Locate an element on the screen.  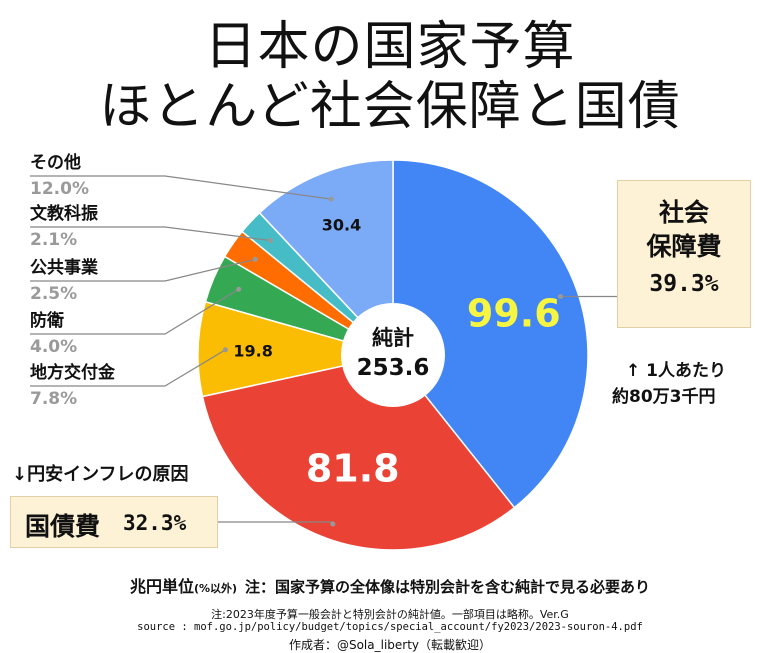
slice-percent-other: 12.0% is located at coordinates (59, 189).